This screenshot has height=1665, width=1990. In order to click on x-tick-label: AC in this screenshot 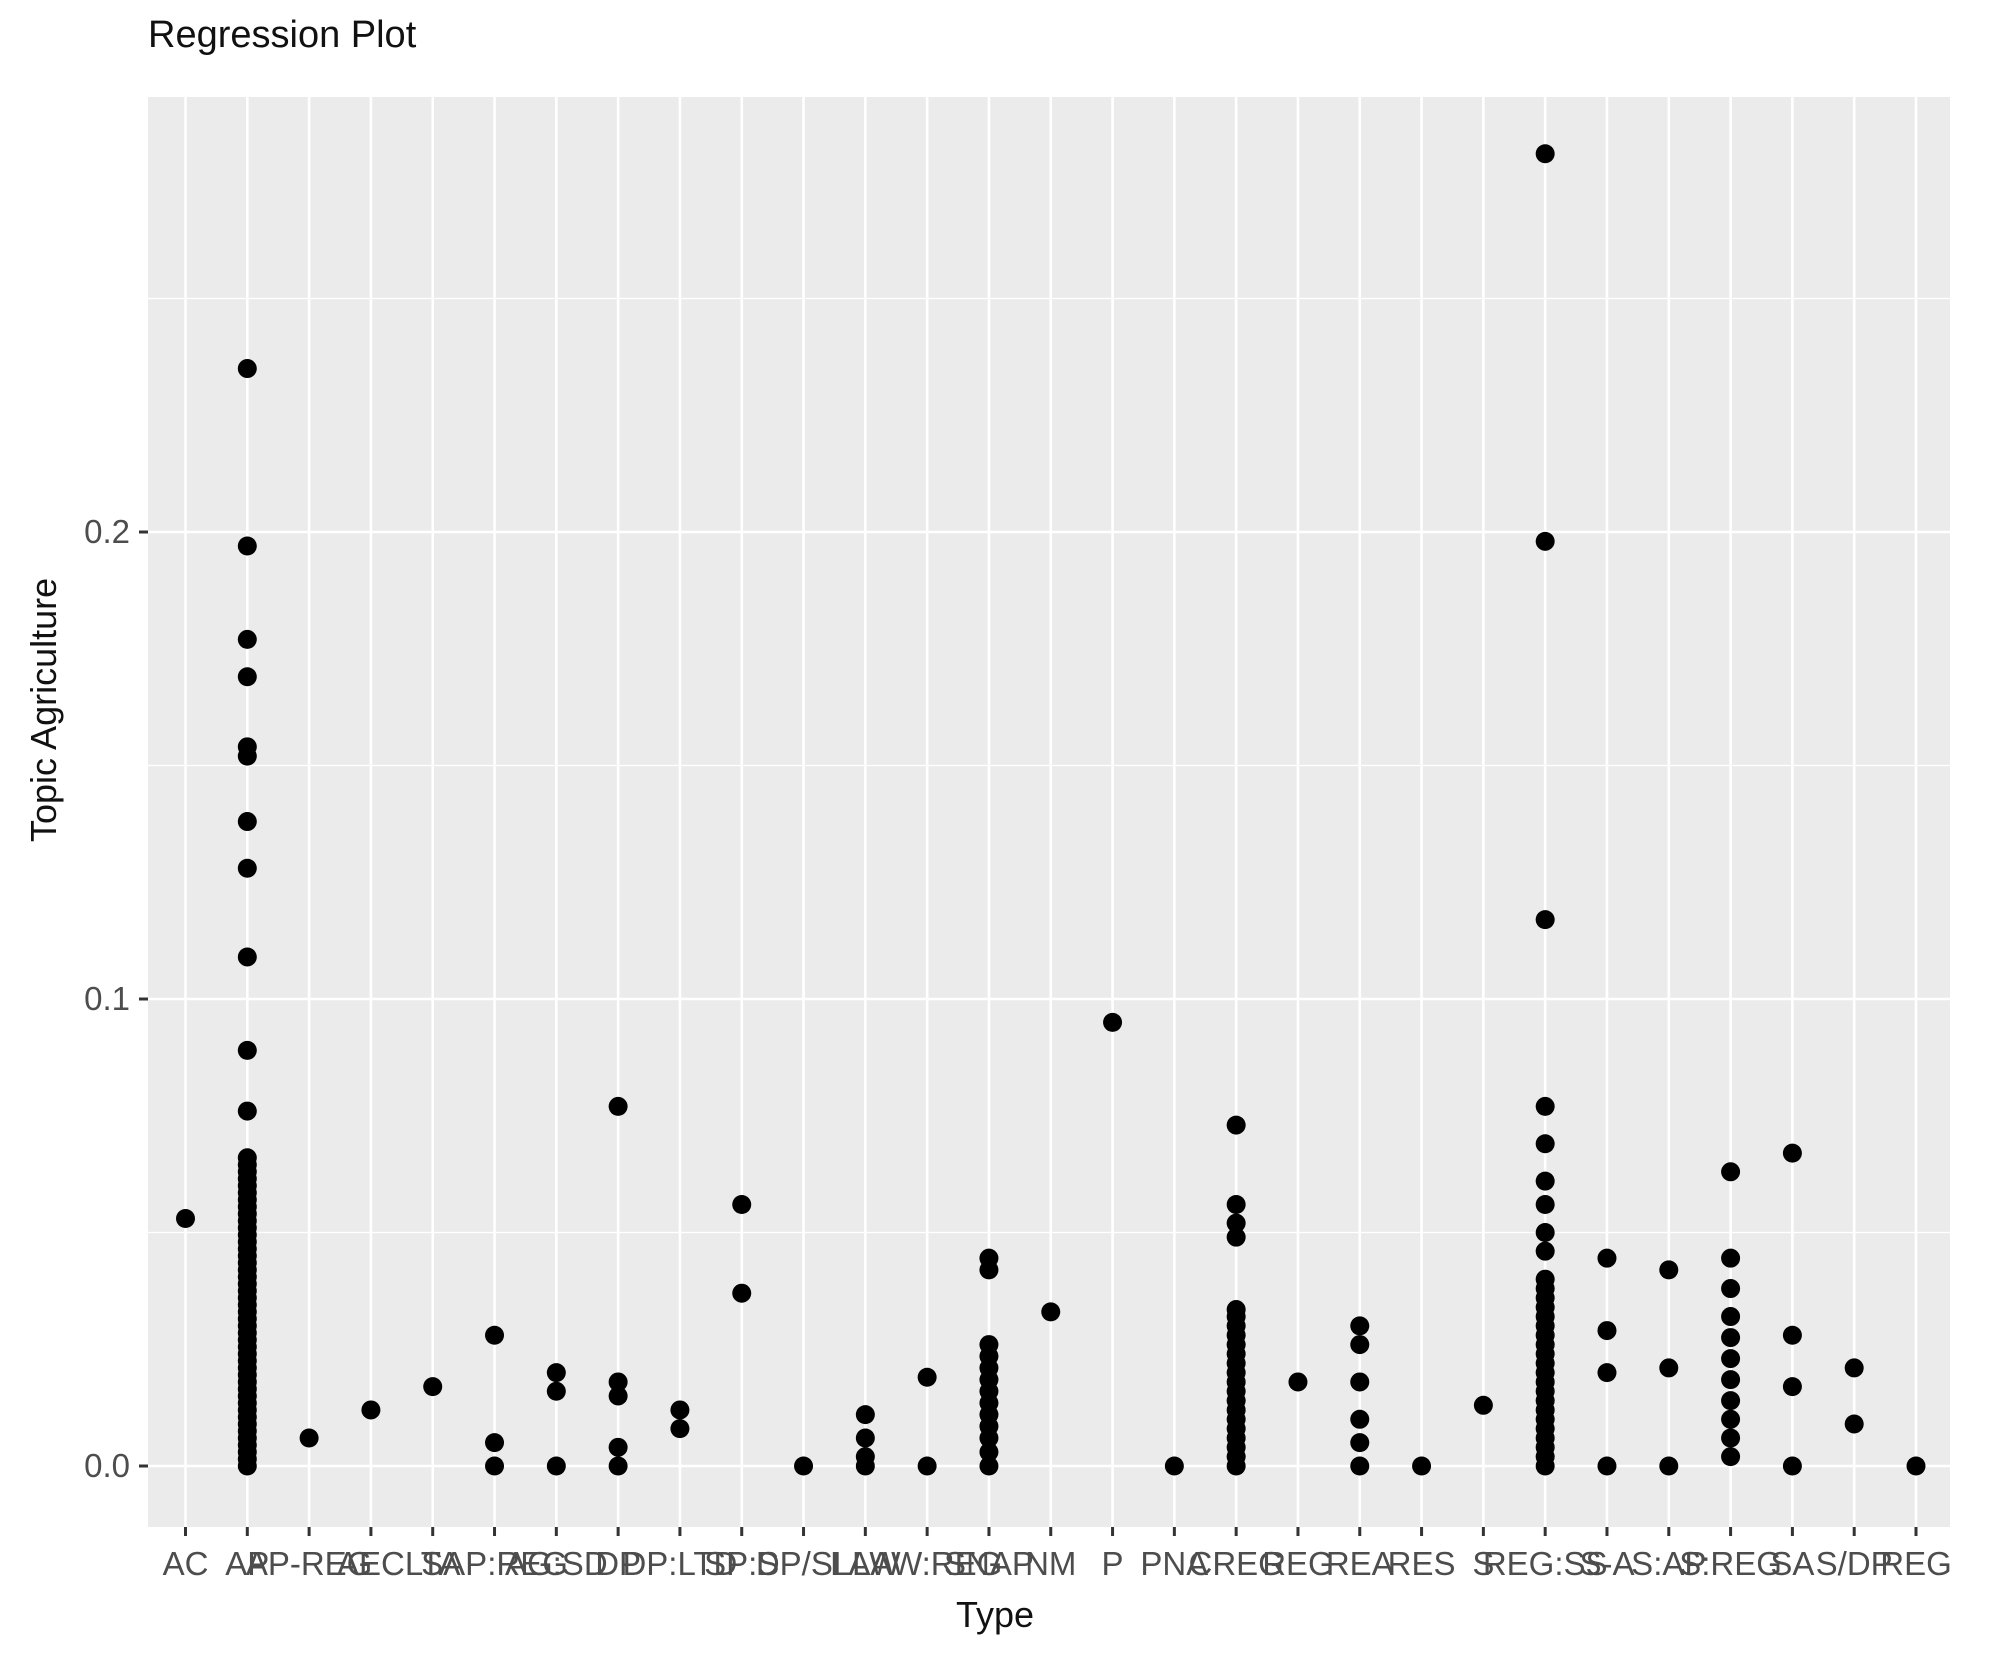, I will do `click(185, 1563)`.